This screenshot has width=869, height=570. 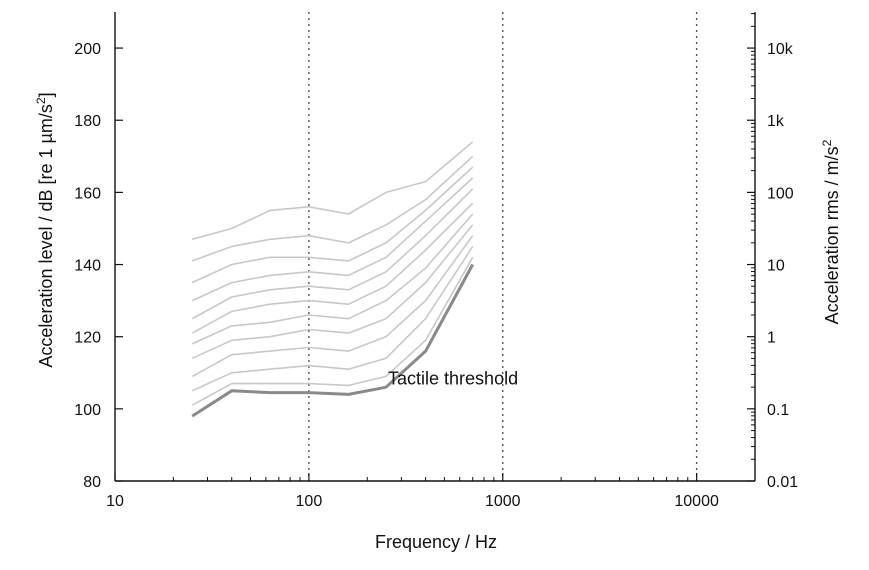 I want to click on y-tick-label: 200, so click(x=87, y=49).